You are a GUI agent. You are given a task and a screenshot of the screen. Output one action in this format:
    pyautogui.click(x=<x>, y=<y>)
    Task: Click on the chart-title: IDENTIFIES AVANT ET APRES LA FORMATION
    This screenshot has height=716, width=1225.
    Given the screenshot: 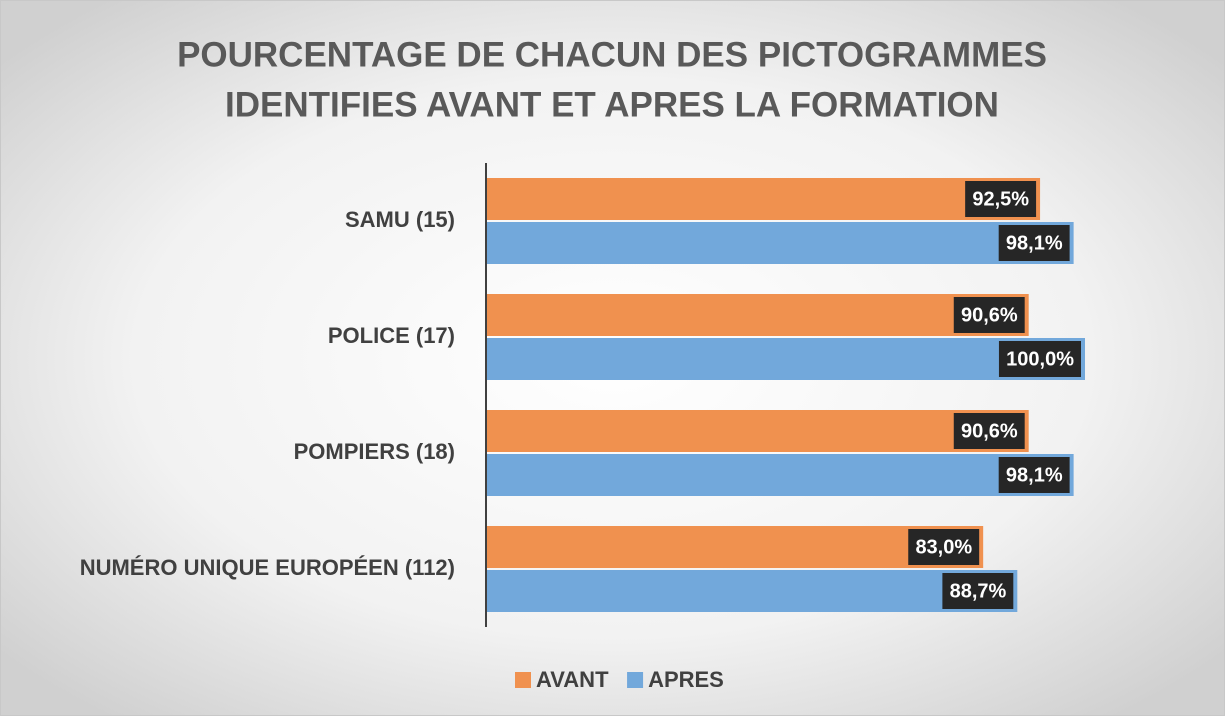 What is the action you would take?
    pyautogui.click(x=612, y=104)
    